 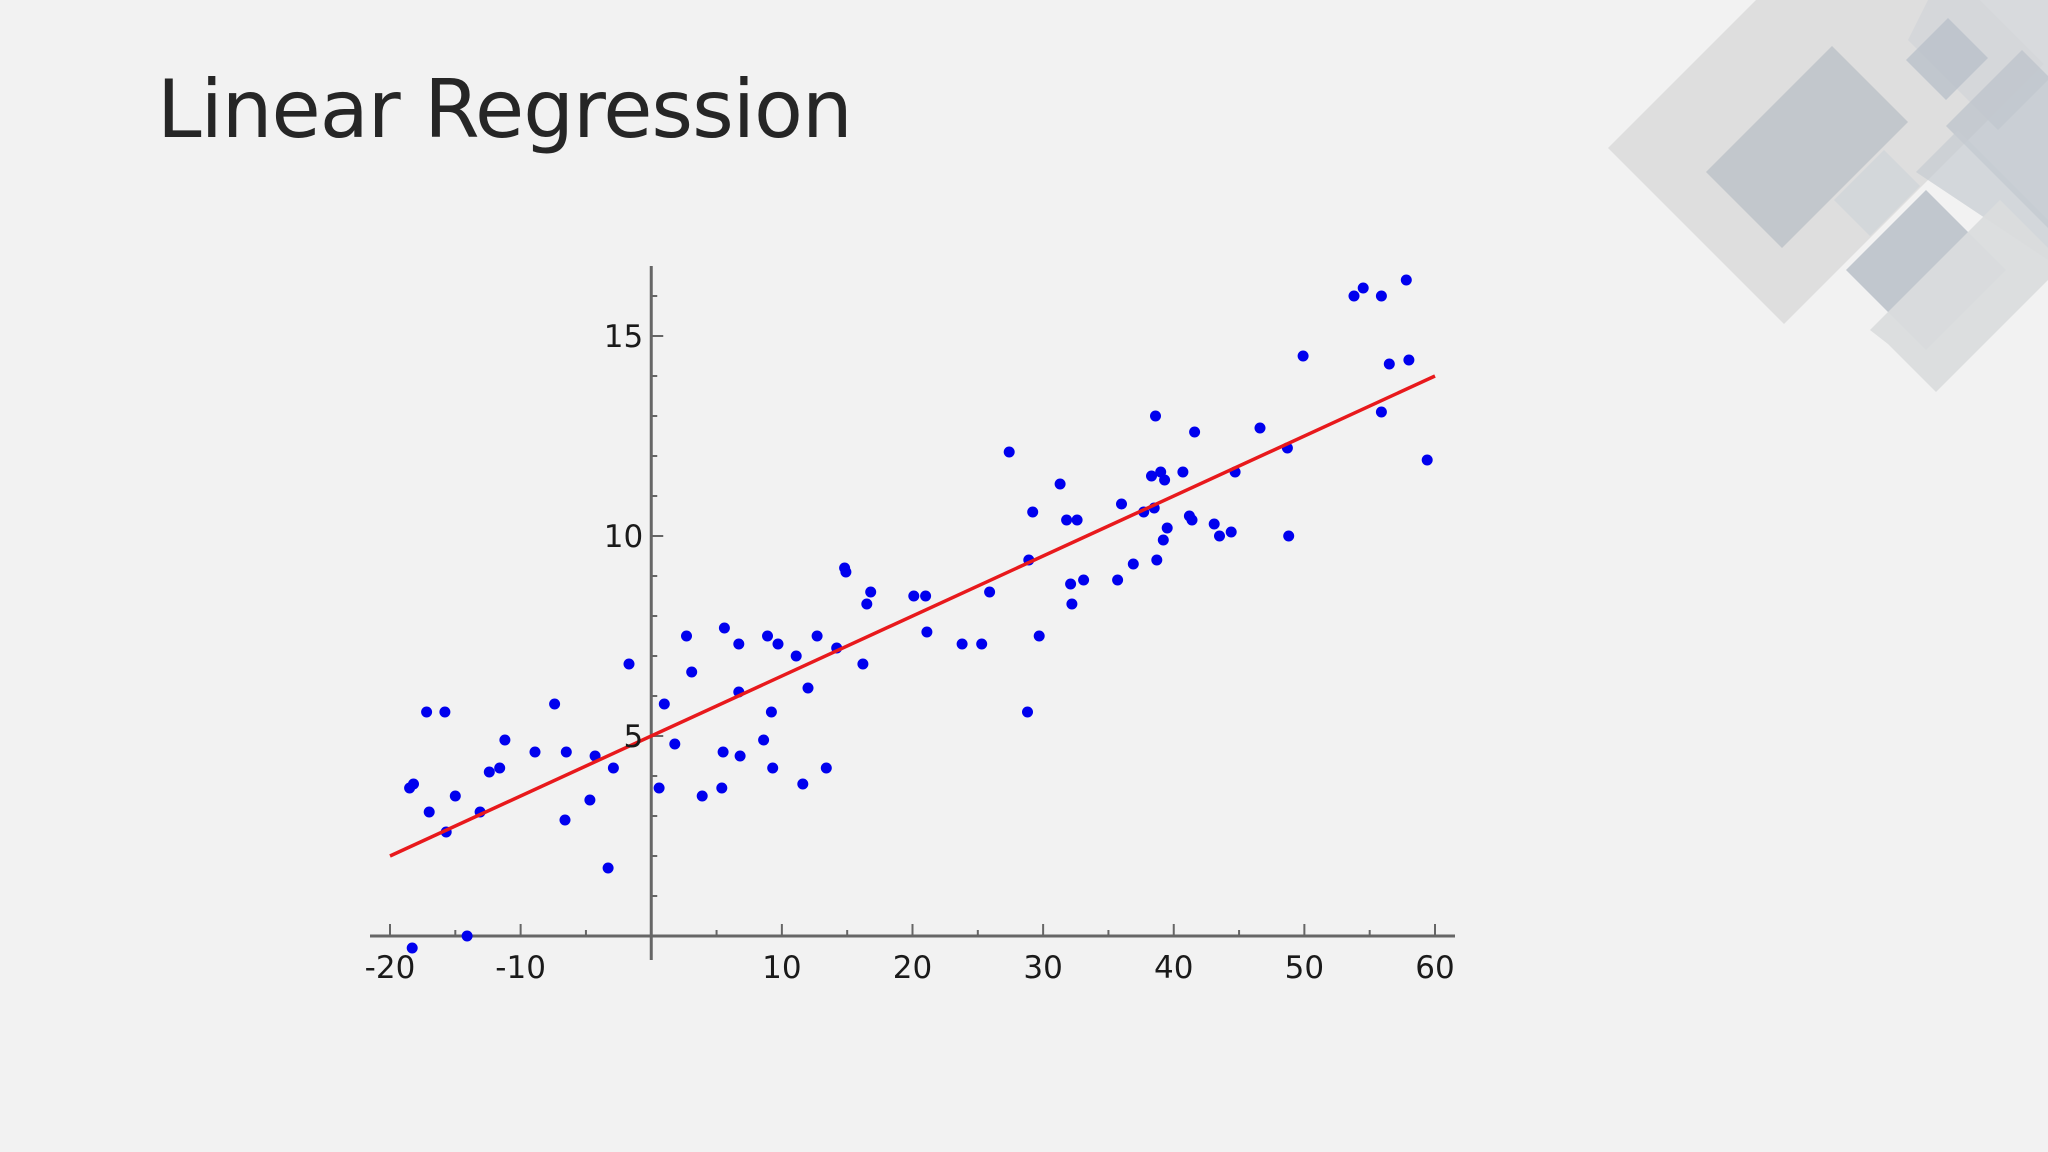 I want to click on y-tick-label: 10, so click(x=623, y=537).